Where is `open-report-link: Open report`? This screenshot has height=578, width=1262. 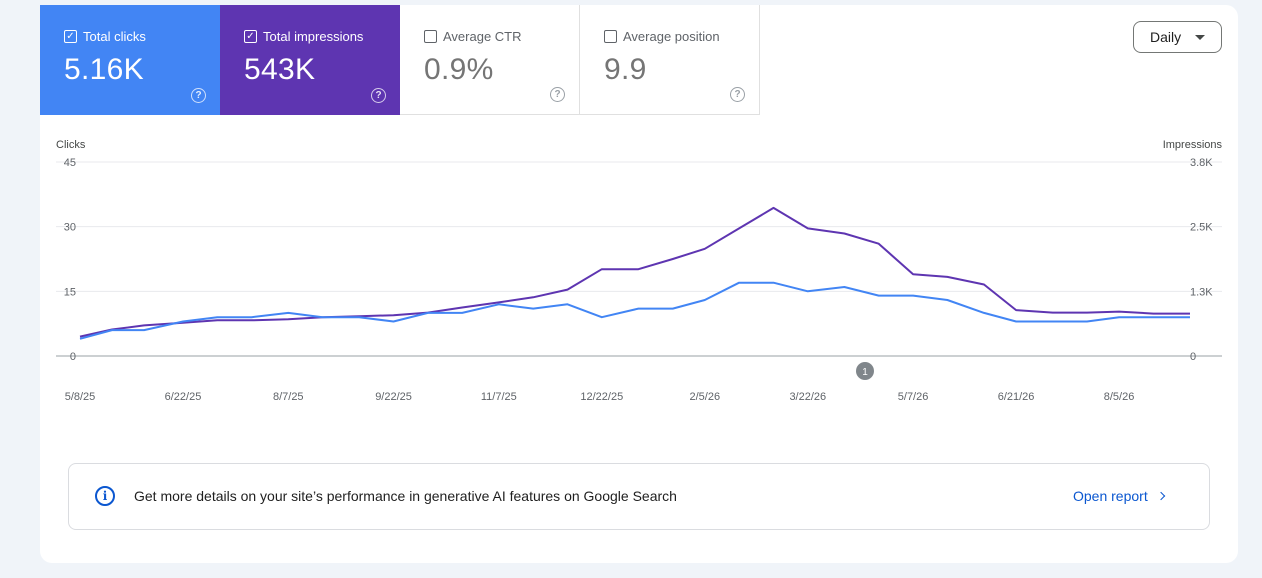
open-report-link: Open report is located at coordinates (1119, 496).